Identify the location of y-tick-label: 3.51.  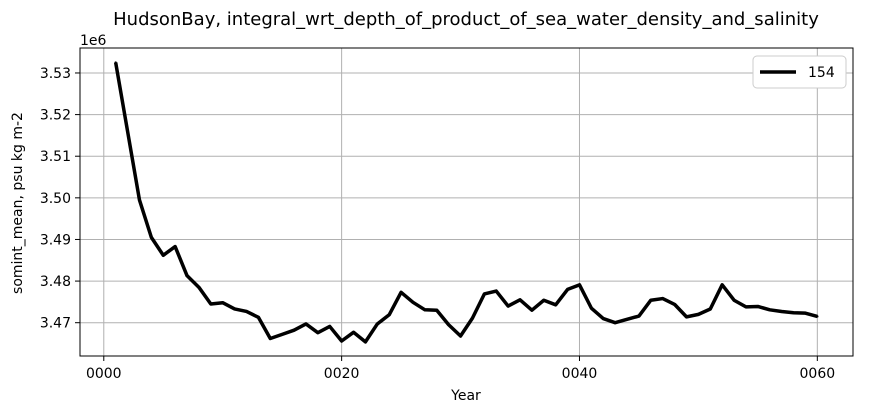
(55, 157).